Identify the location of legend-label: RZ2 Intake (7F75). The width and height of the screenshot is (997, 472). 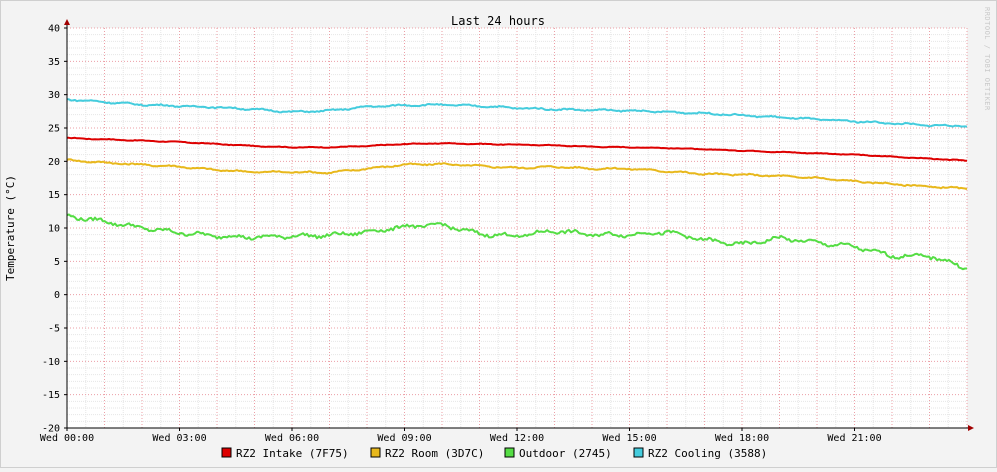
(292, 453).